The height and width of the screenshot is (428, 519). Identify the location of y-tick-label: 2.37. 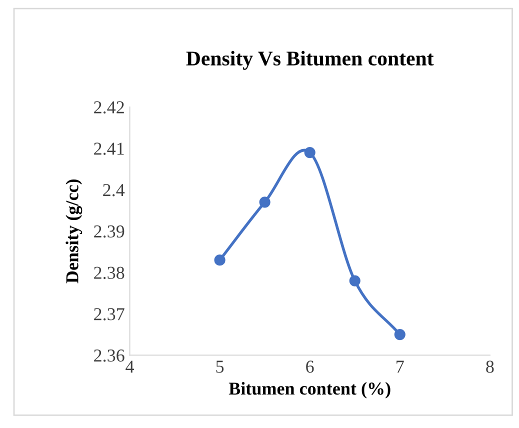
(109, 314).